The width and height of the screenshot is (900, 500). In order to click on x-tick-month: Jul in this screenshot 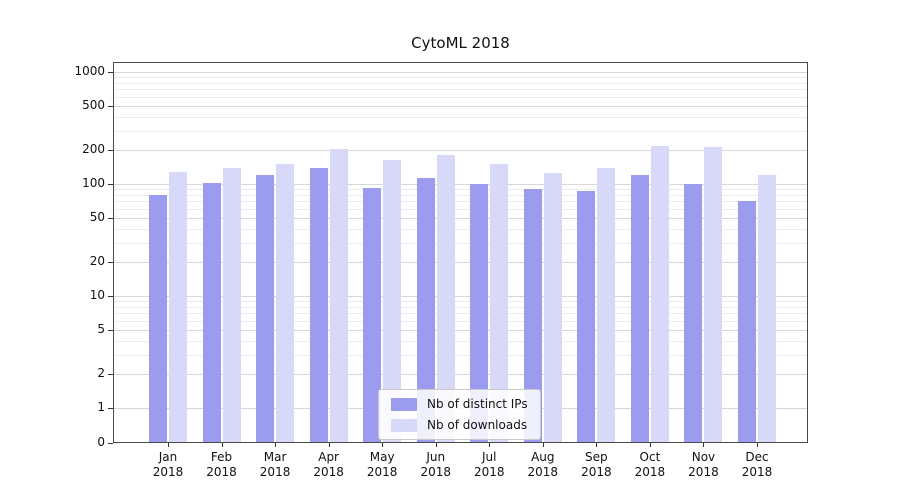, I will do `click(489, 457)`.